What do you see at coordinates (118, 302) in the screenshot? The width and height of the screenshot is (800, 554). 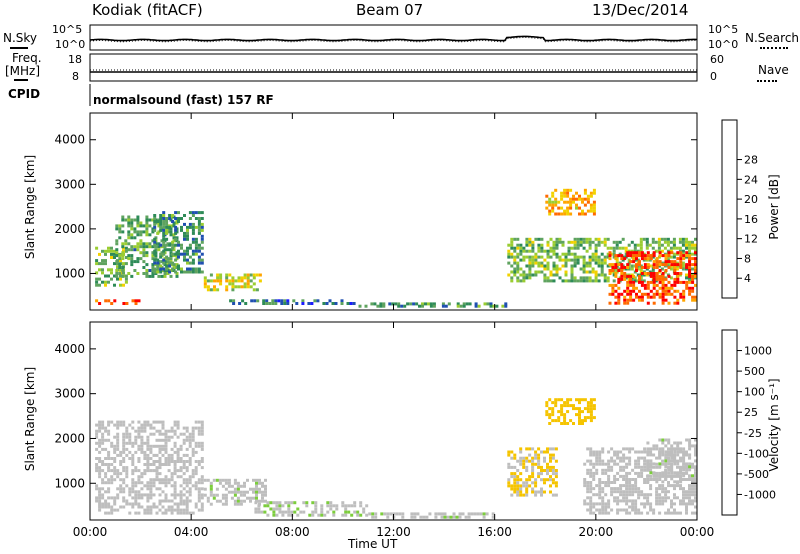 I see `echo-region-power` at bounding box center [118, 302].